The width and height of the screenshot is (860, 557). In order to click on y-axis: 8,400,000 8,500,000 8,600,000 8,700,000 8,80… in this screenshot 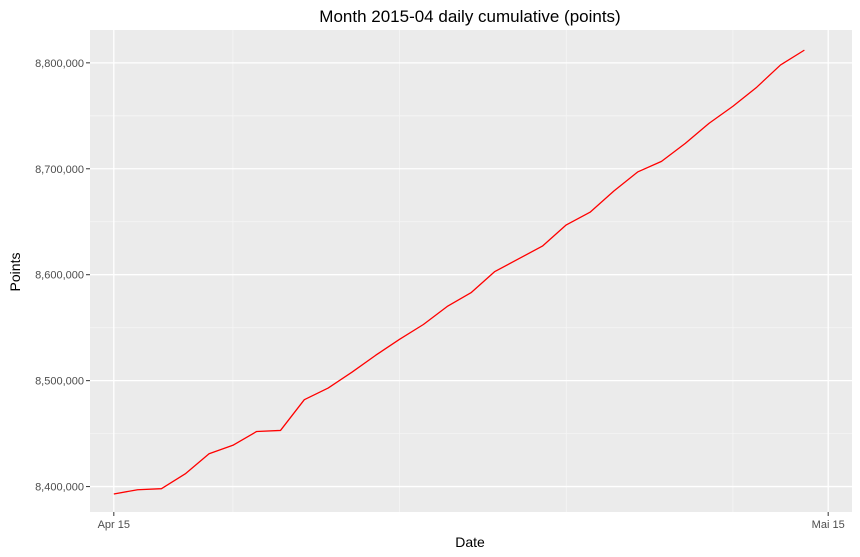, I will do `click(62, 276)`.